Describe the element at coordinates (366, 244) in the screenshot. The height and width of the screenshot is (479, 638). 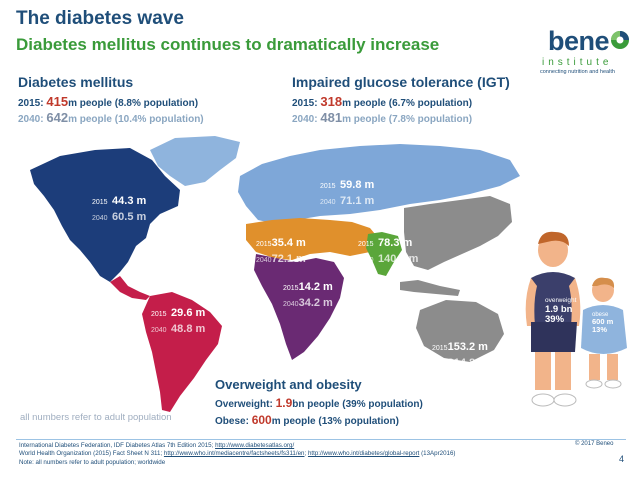
I see `sas-y1: 2015` at that location.